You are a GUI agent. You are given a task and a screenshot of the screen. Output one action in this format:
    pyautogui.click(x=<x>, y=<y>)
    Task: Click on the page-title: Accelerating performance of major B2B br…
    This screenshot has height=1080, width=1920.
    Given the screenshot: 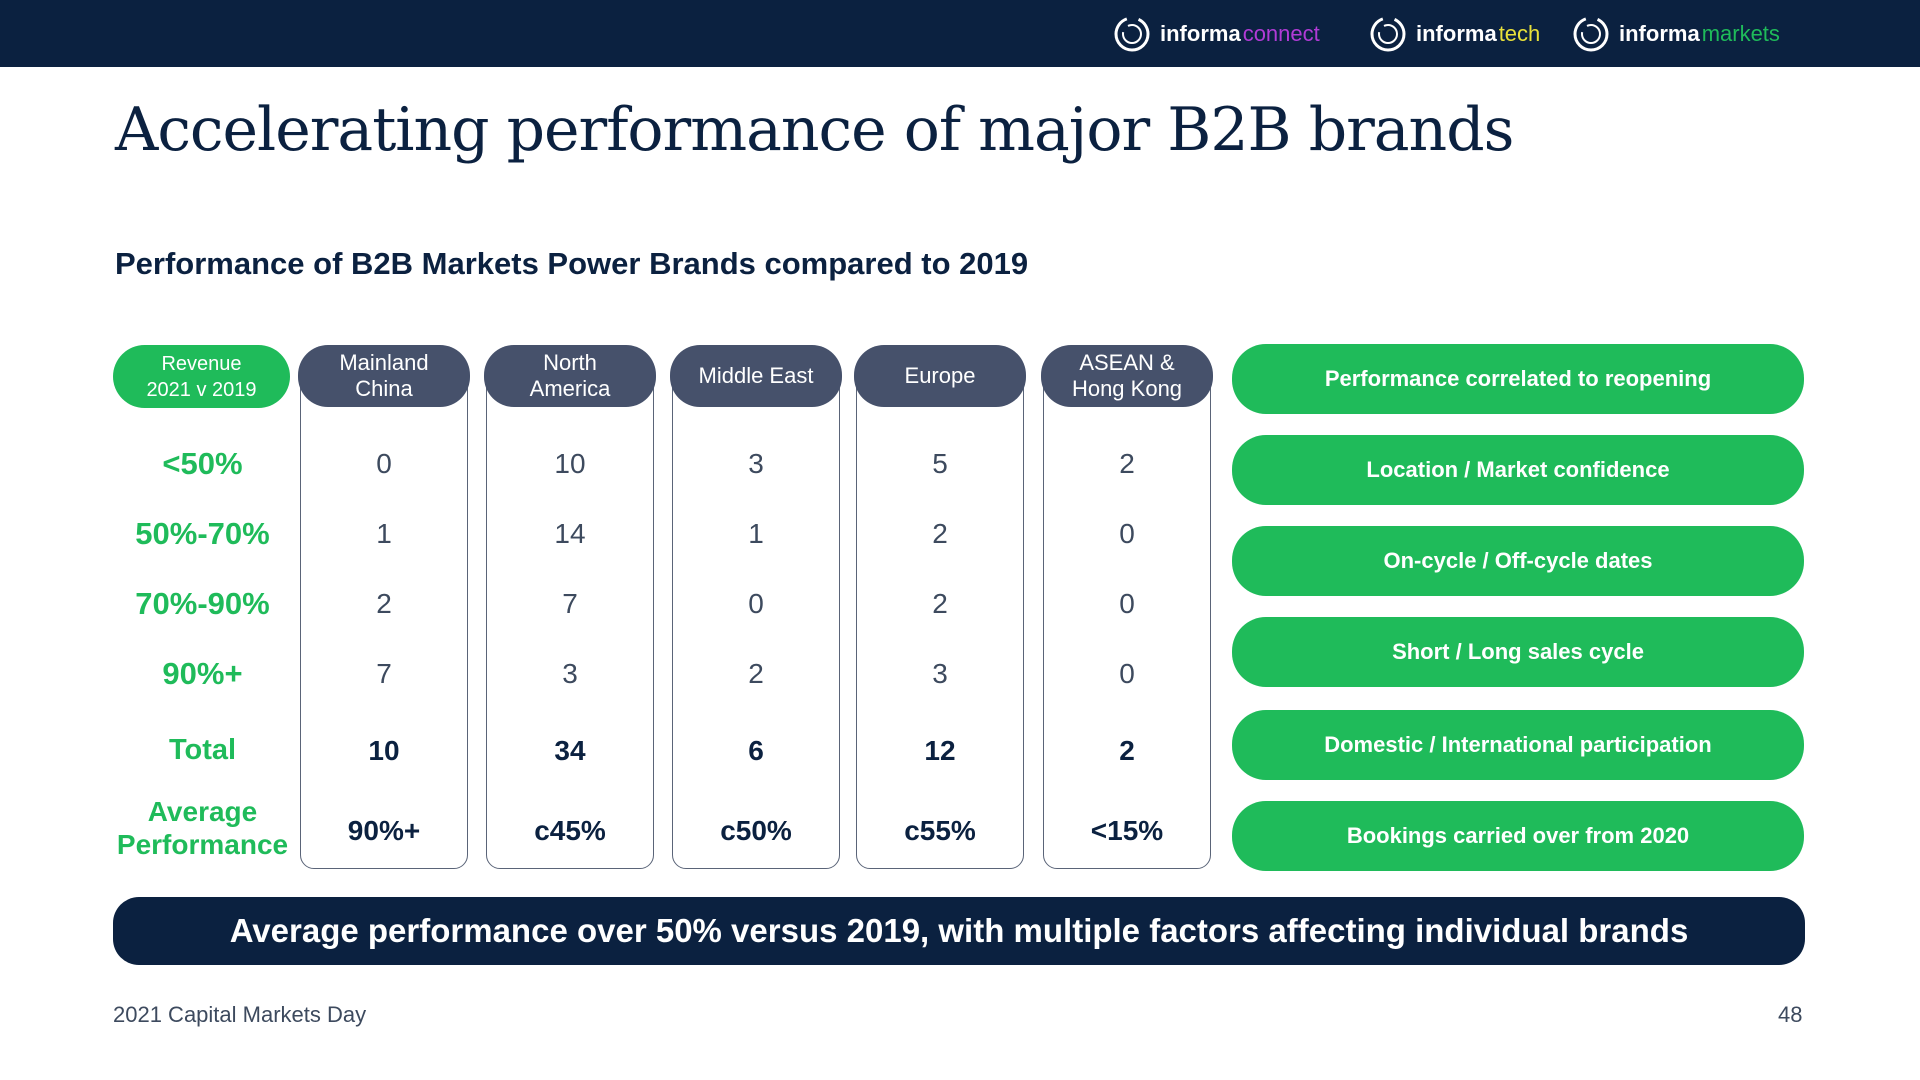 What is the action you would take?
    pyautogui.click(x=814, y=130)
    